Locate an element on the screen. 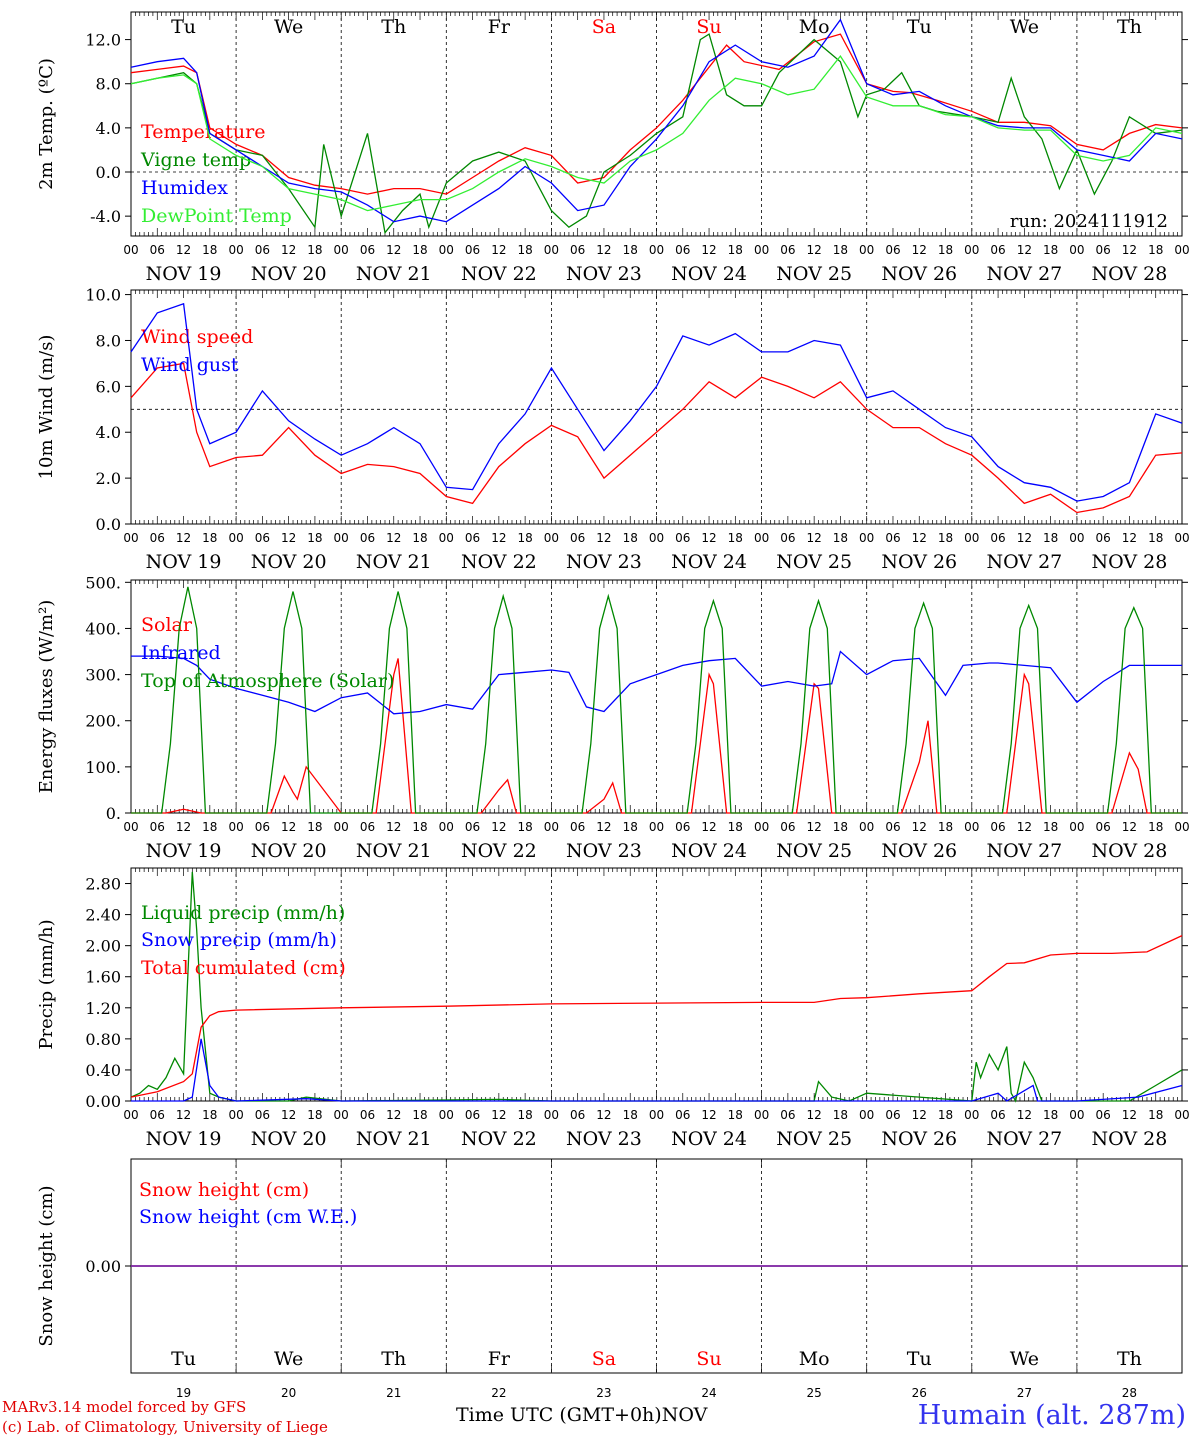 The image size is (1194, 1440). weekday-label: Fr is located at coordinates (499, 27).